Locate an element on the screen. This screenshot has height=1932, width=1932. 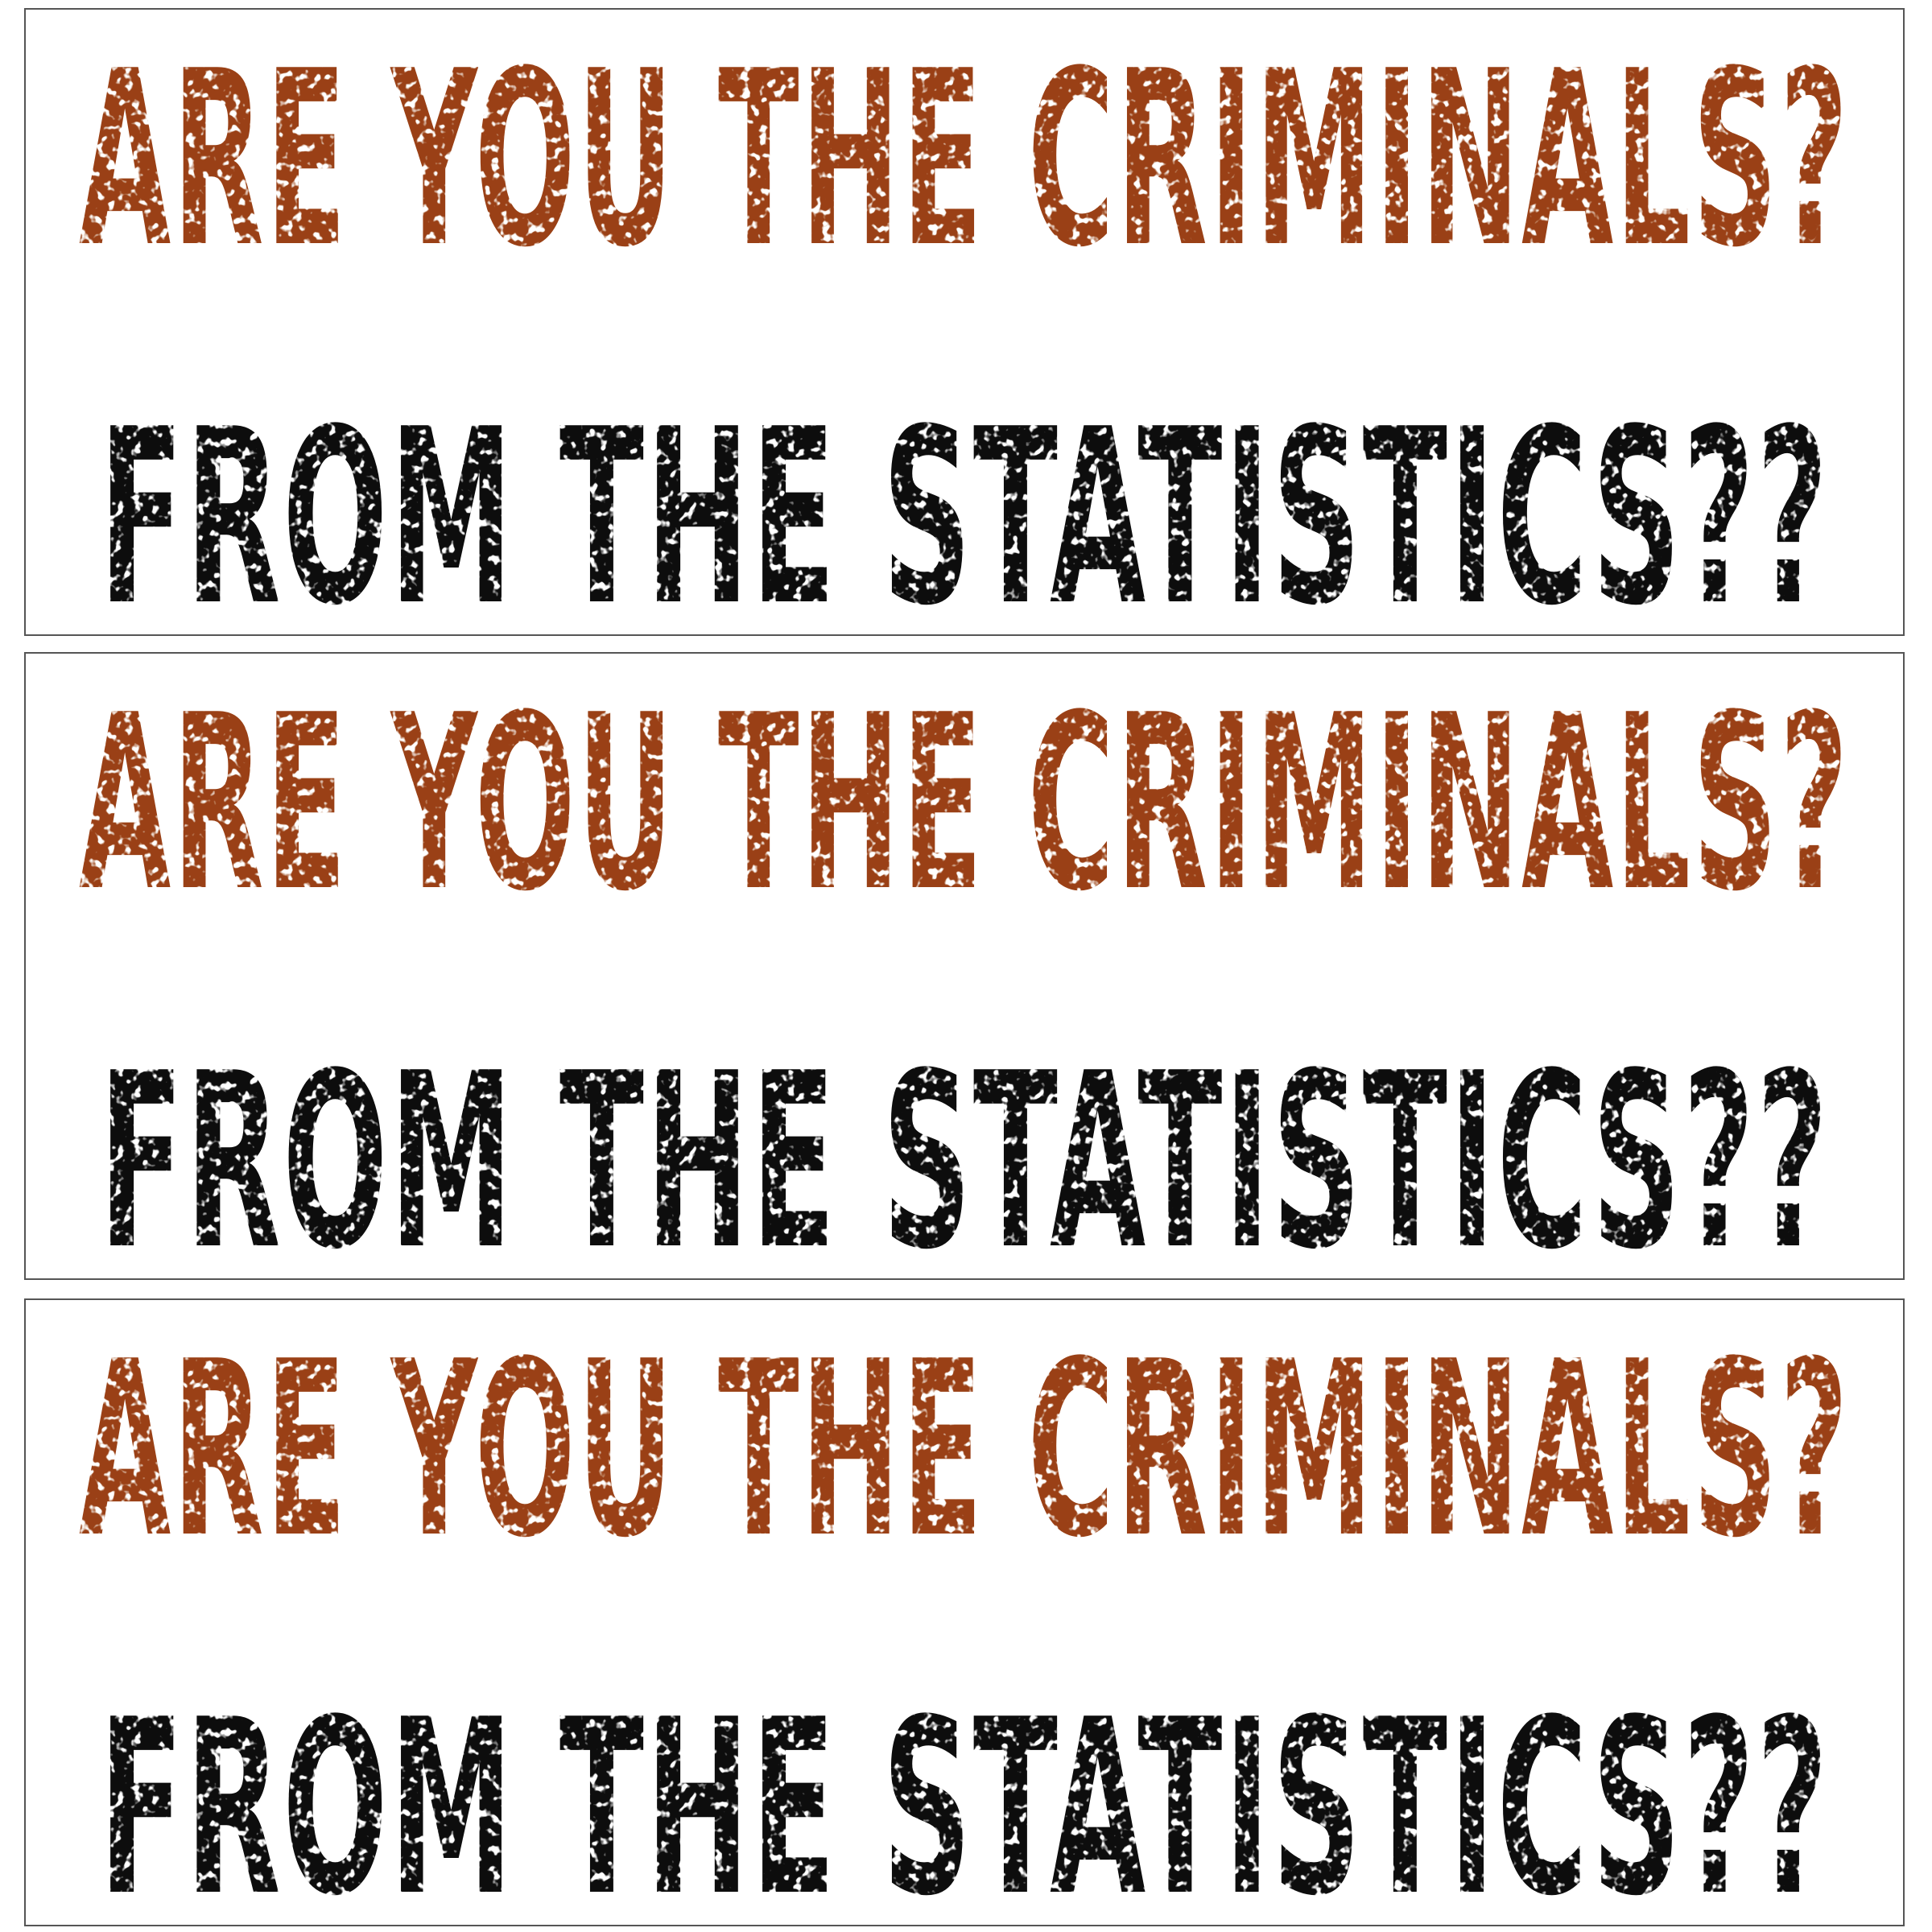
sticker-2-line-2: FROM THE STATISTICS?? is located at coordinates (965, 1150).